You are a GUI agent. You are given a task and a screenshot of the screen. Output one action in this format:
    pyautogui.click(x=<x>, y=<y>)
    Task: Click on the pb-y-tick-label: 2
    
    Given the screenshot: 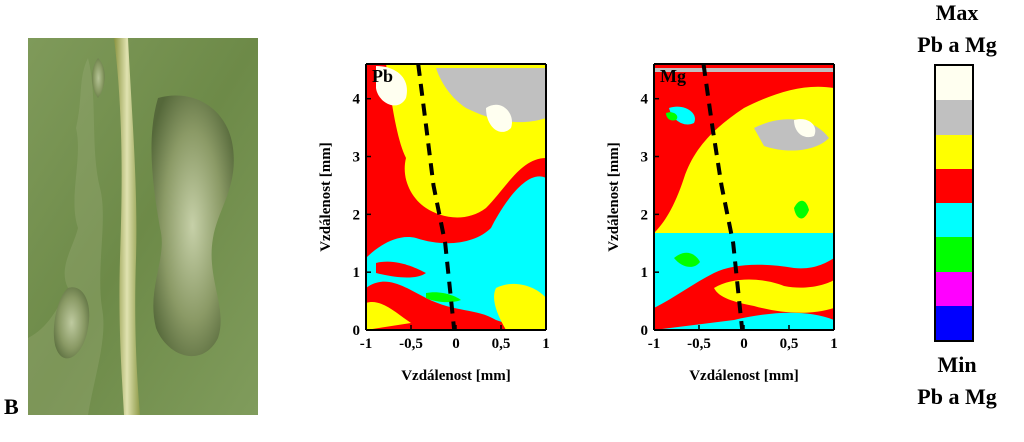 What is the action you would take?
    pyautogui.click(x=357, y=215)
    